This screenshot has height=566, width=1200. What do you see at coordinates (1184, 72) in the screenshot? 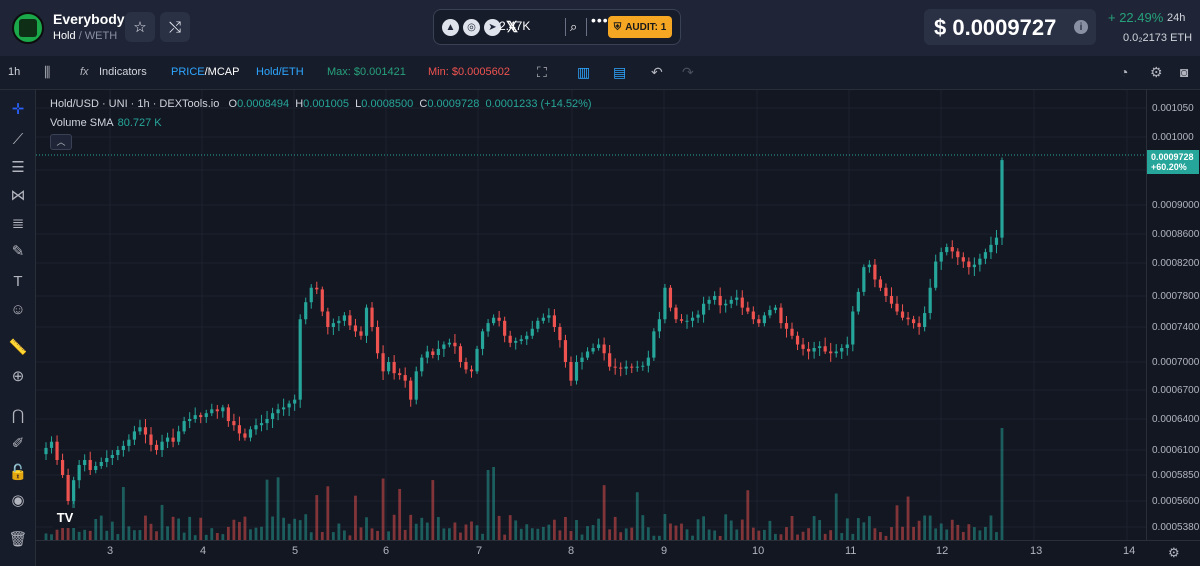
I see `camera-icon: ◙` at bounding box center [1184, 72].